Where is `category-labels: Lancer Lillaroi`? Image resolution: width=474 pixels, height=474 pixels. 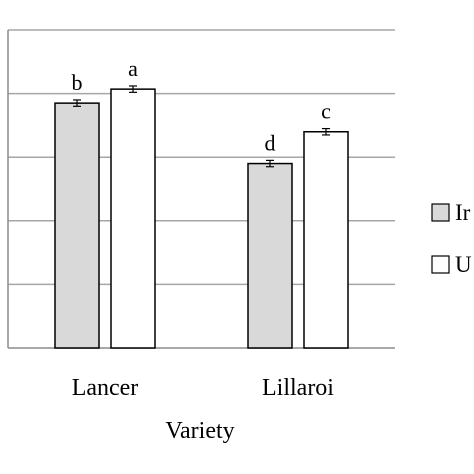
category-labels: Lancer Lillaroi is located at coordinates (203, 388).